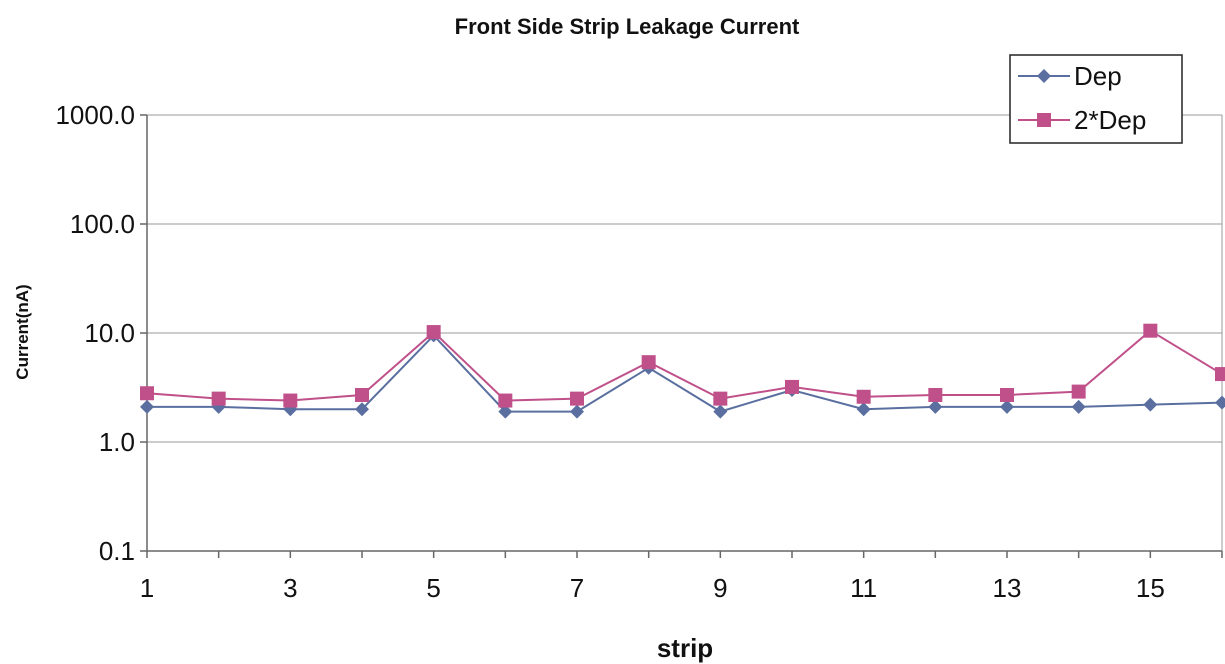  I want to click on x-axis-label: strip, so click(685, 648).